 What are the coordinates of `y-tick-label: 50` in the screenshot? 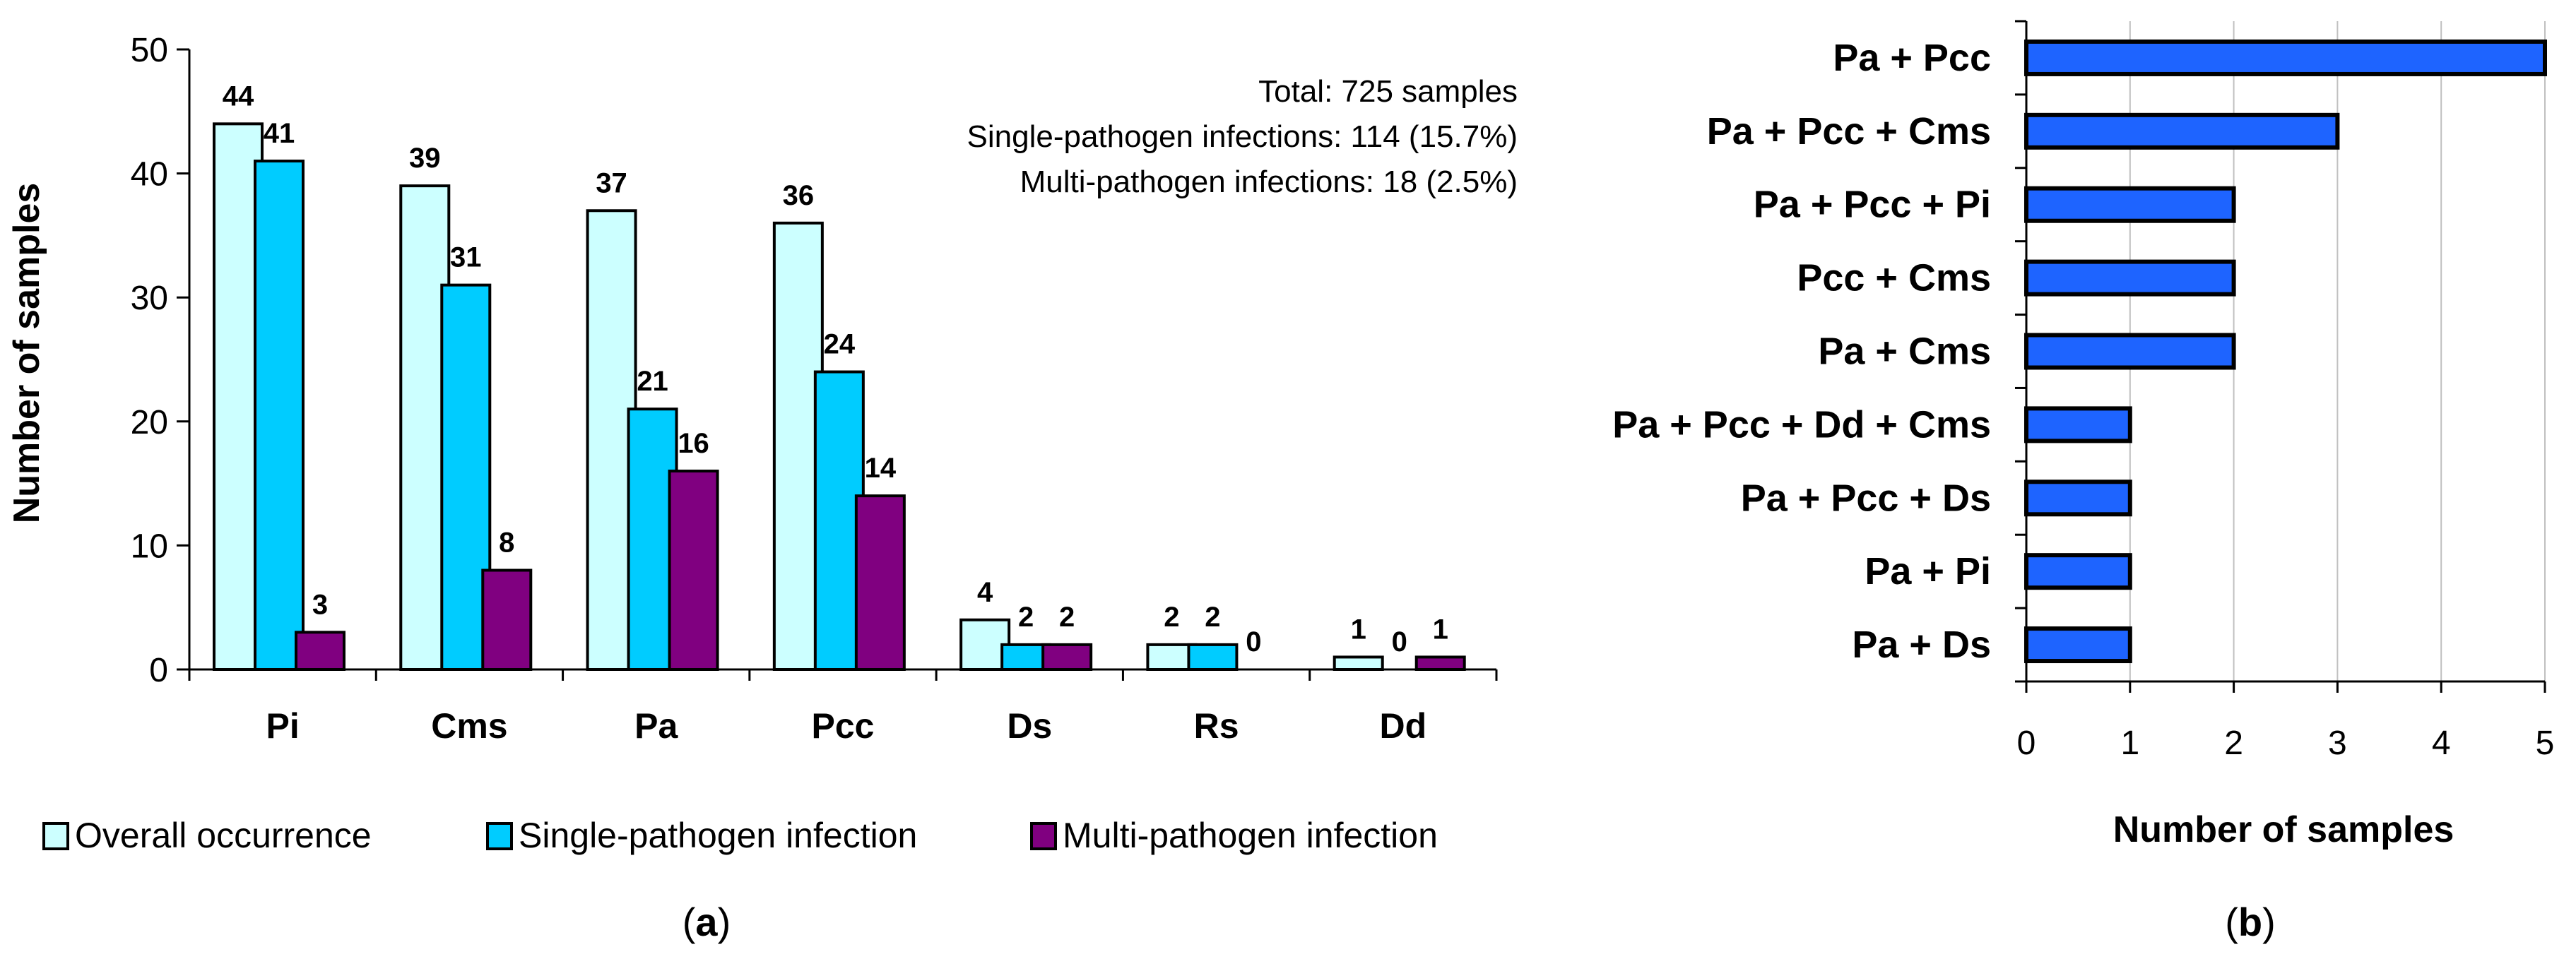 It's located at (149, 50).